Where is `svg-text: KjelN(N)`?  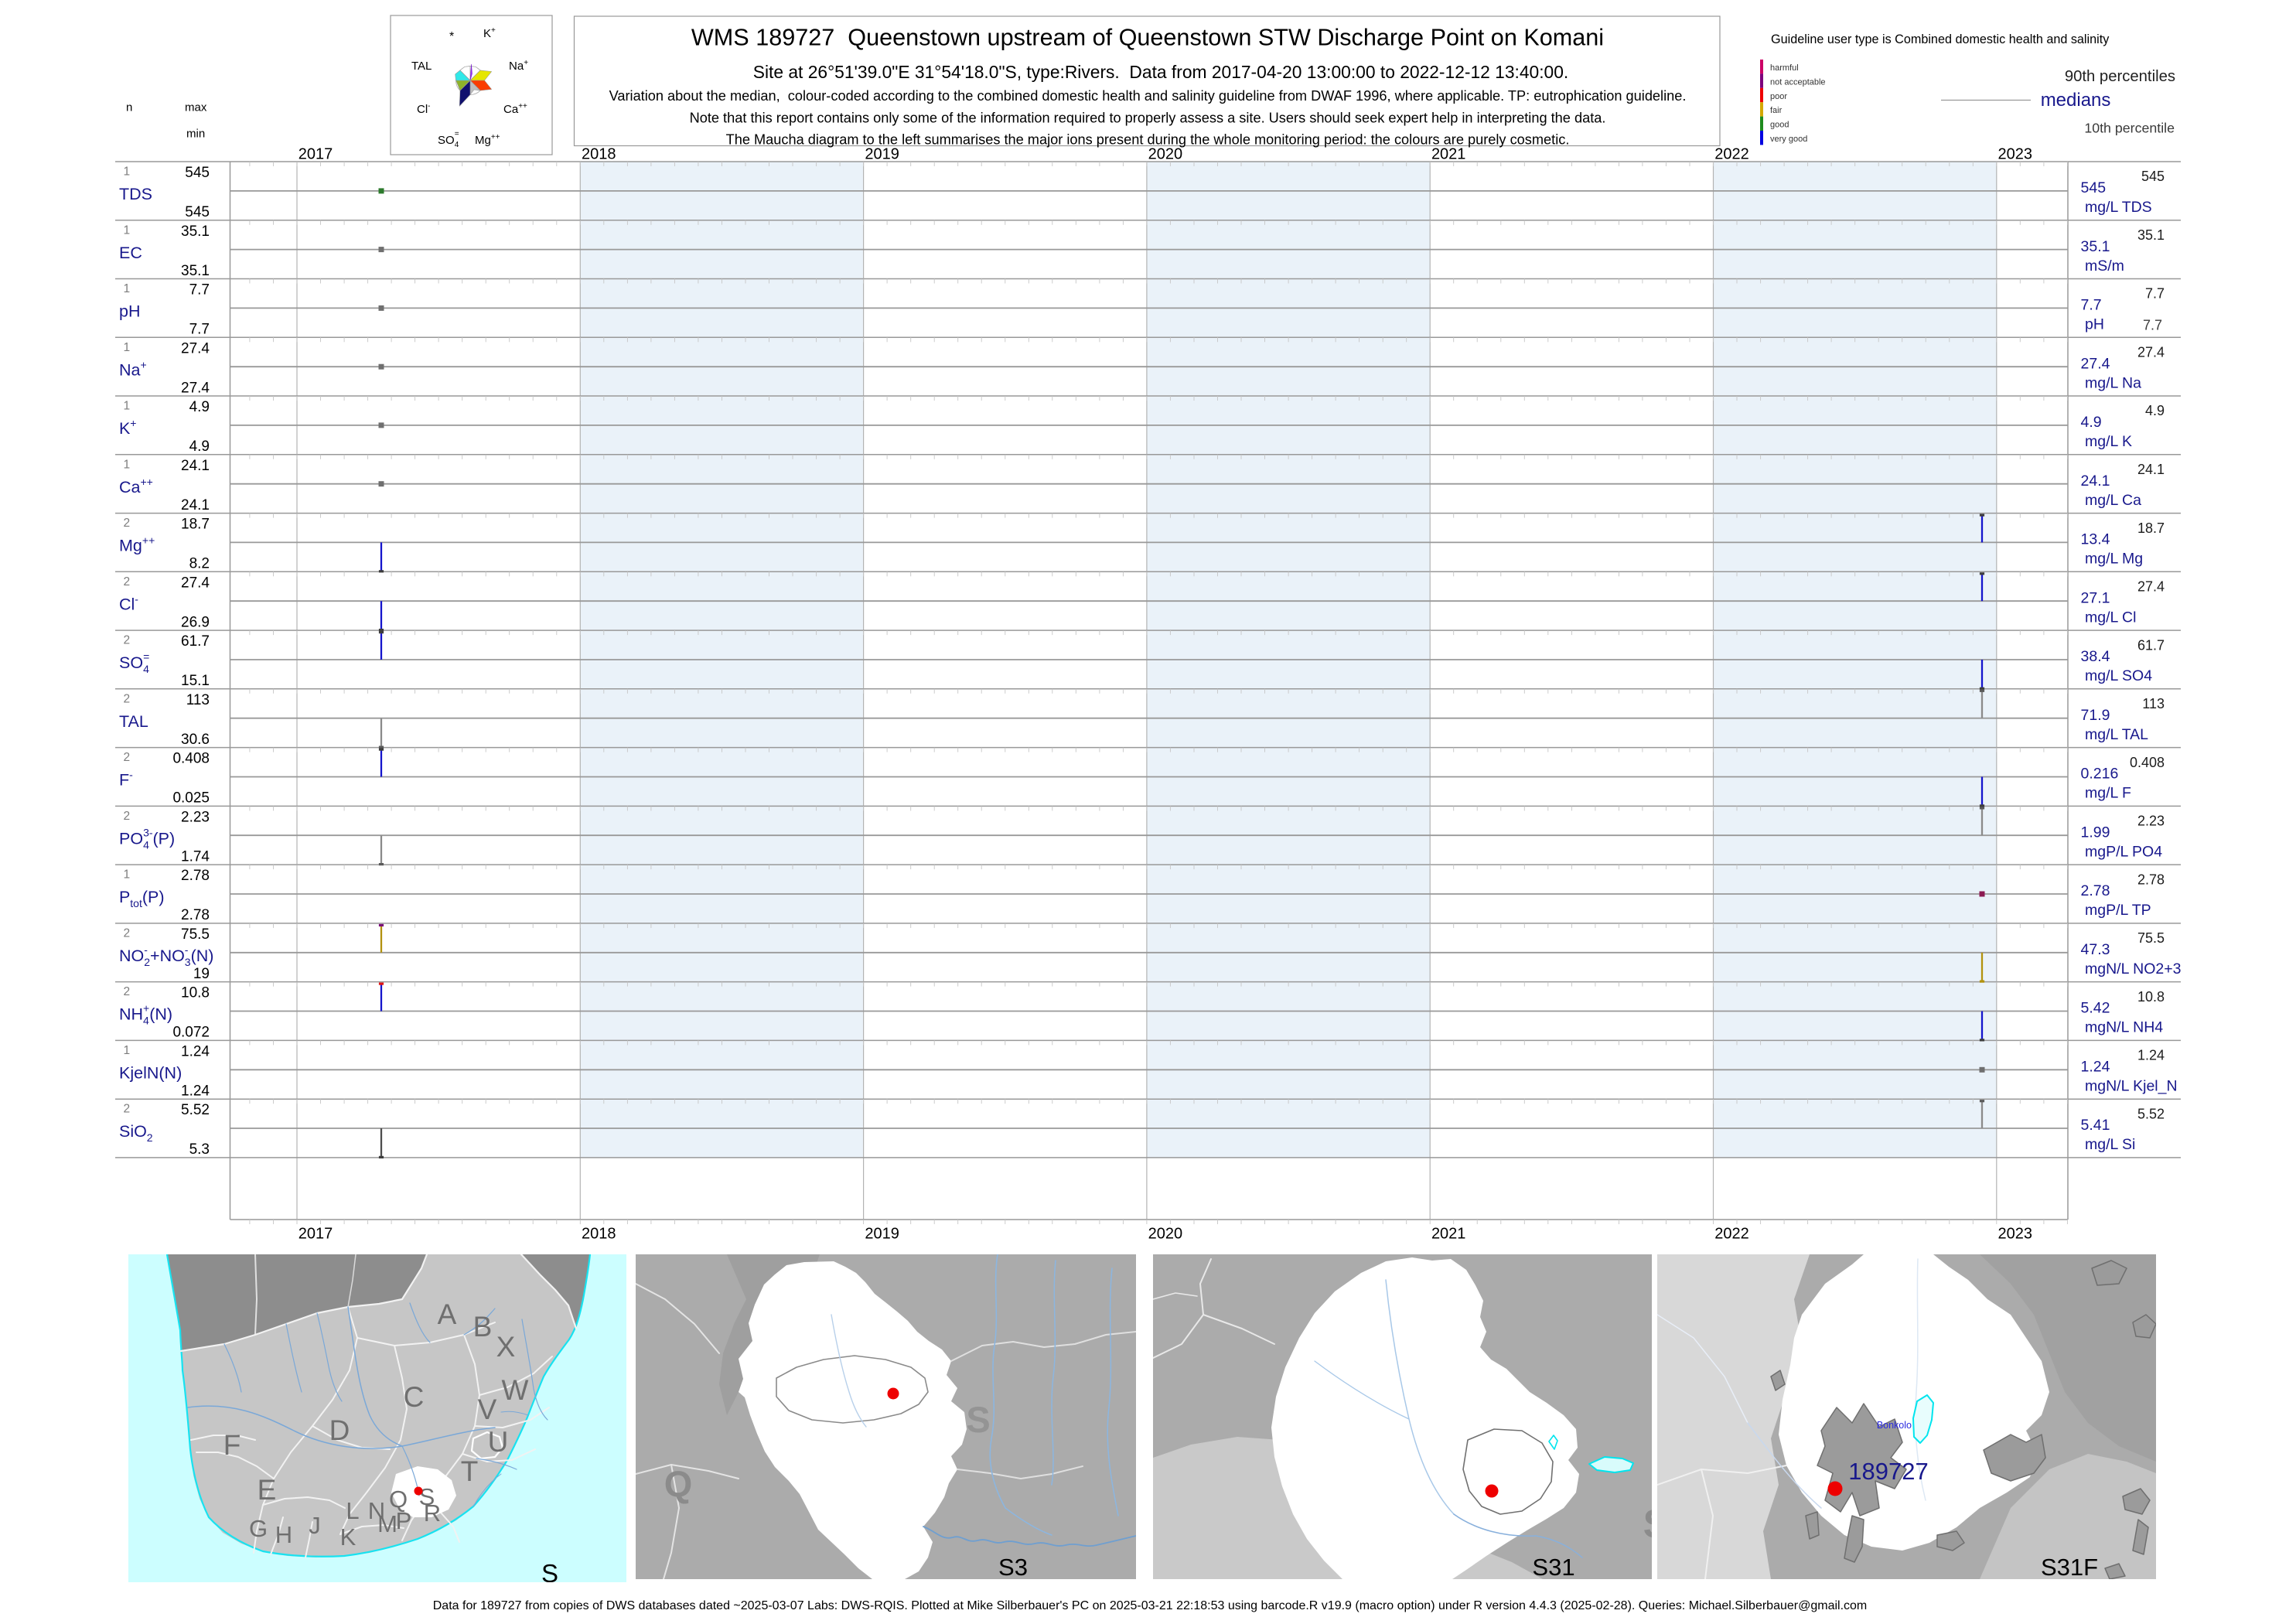
svg-text: KjelN(N) is located at coordinates (150, 1072).